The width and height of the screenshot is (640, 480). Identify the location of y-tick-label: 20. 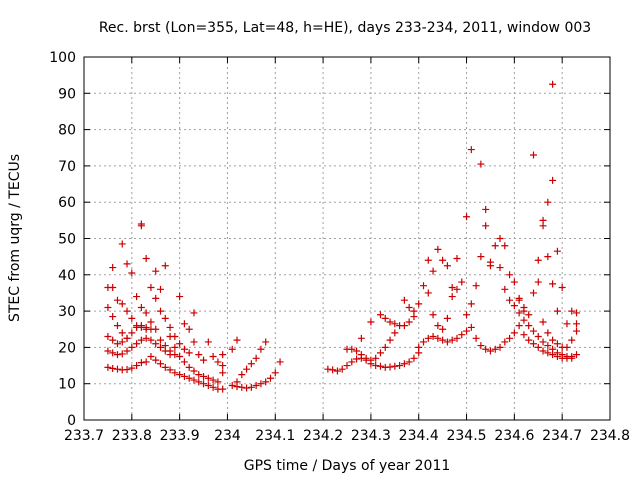
(67, 348).